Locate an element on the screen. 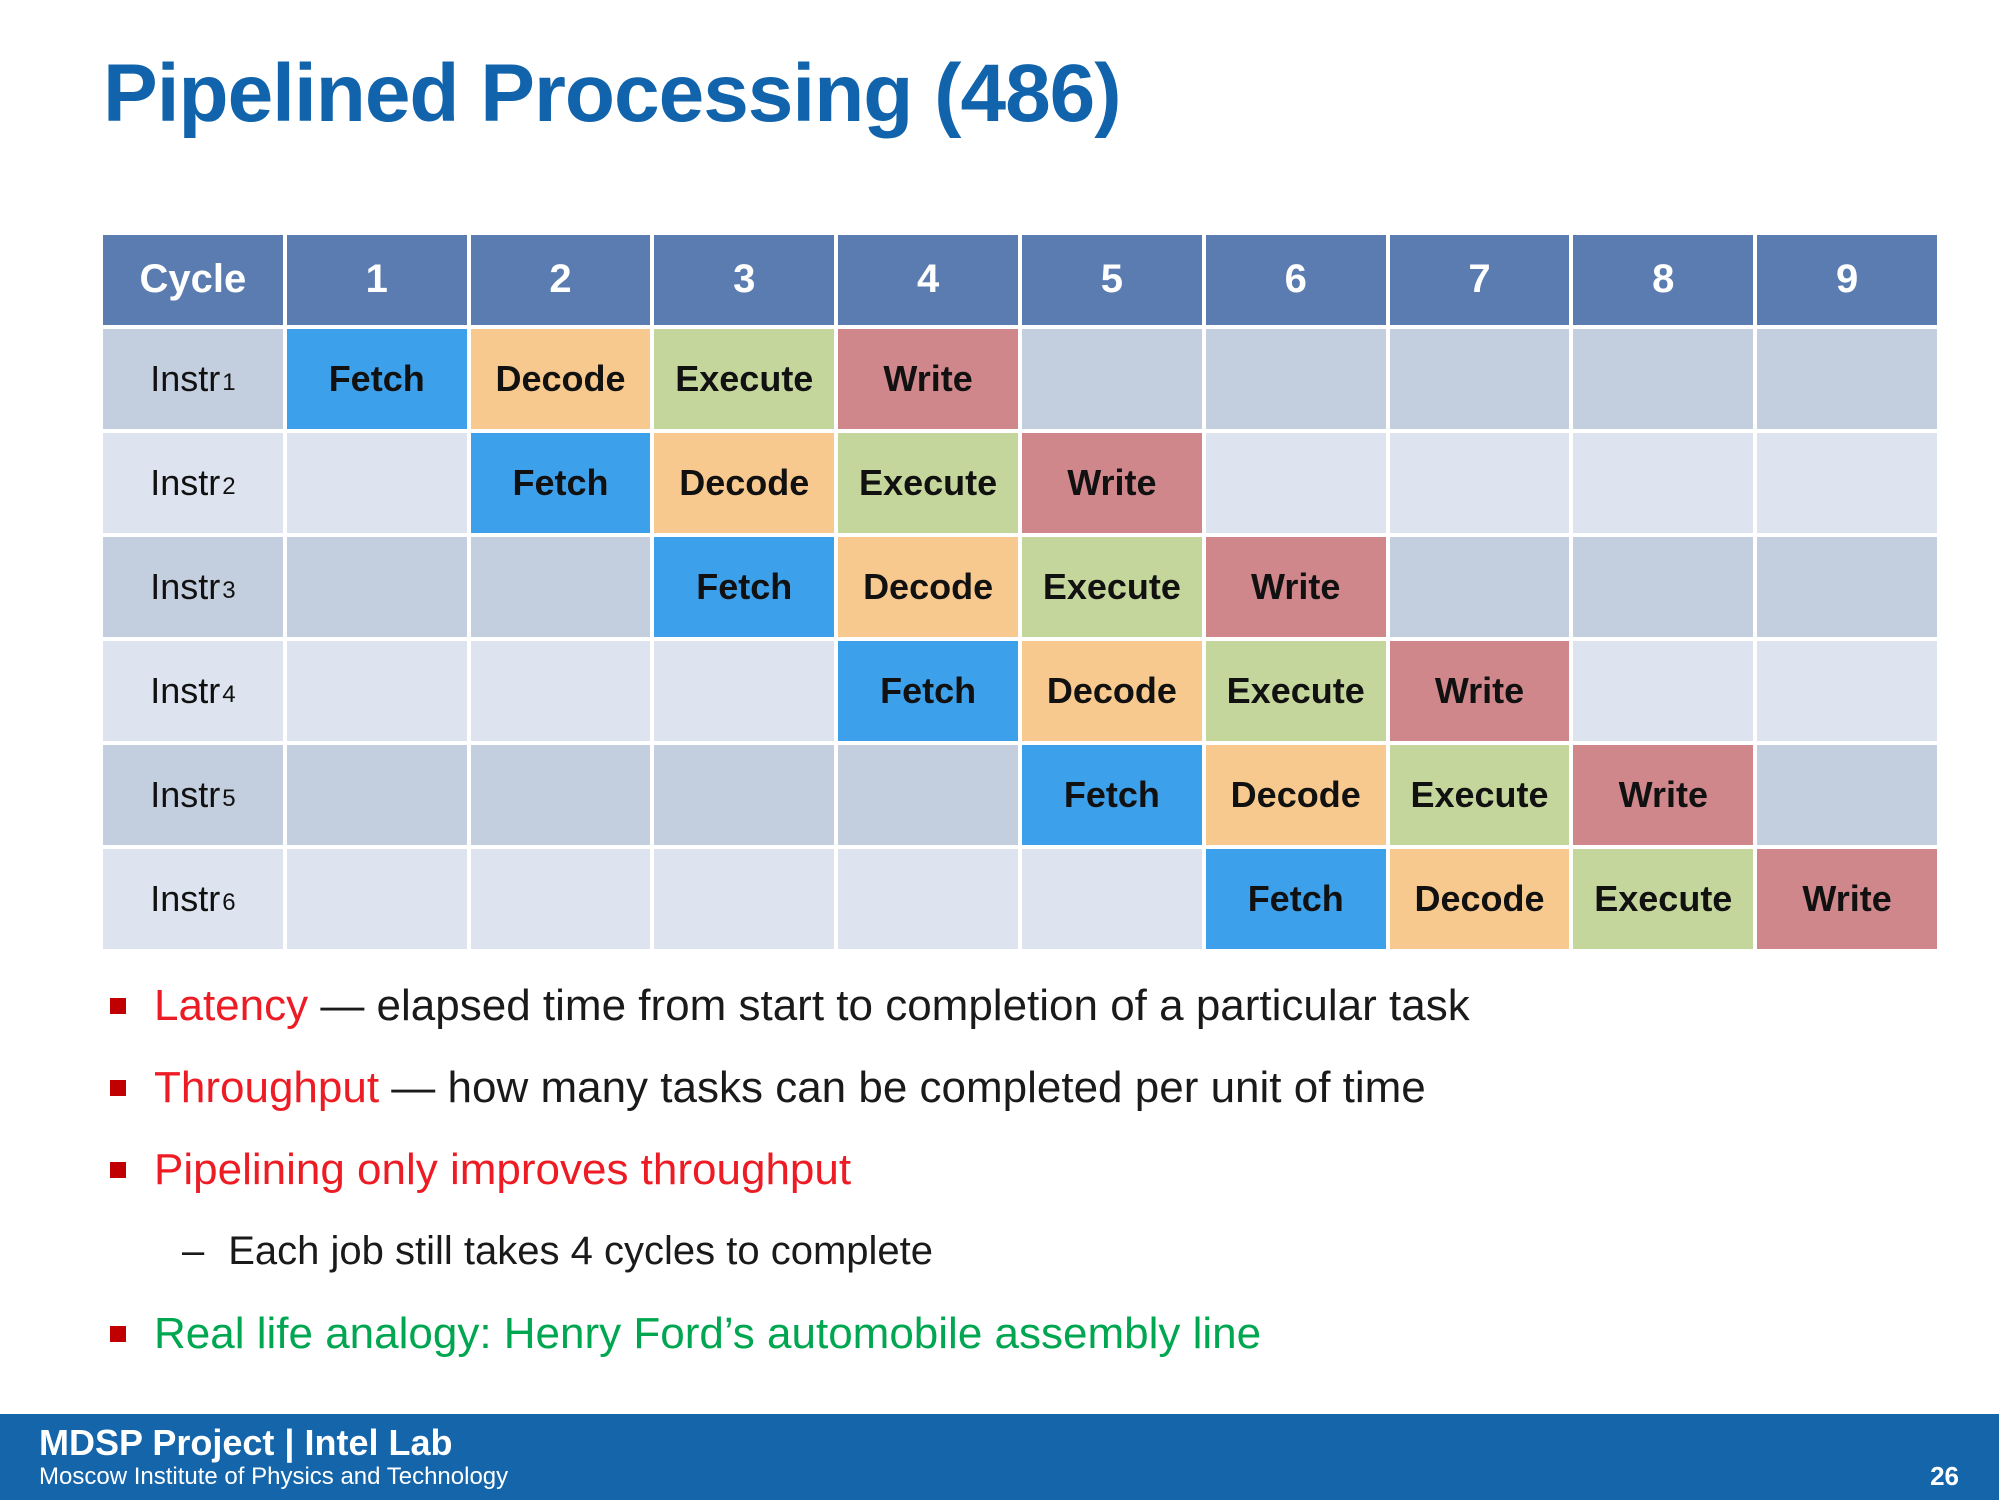 This screenshot has height=1500, width=1999. row-label: Instr 3 is located at coordinates (193, 586).